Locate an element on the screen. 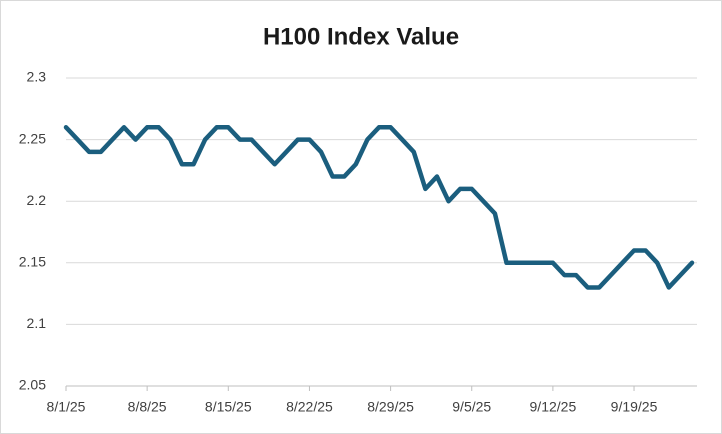 This screenshot has height=434, width=722. x-tick-label: 9/5/25 is located at coordinates (471, 407).